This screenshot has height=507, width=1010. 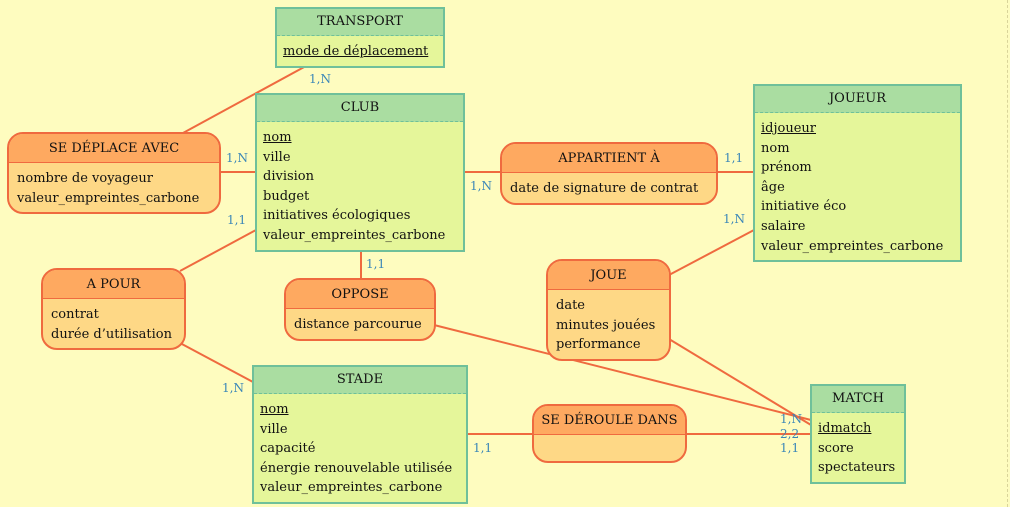 I want to click on link-transport-se-deplace, so click(x=244, y=99).